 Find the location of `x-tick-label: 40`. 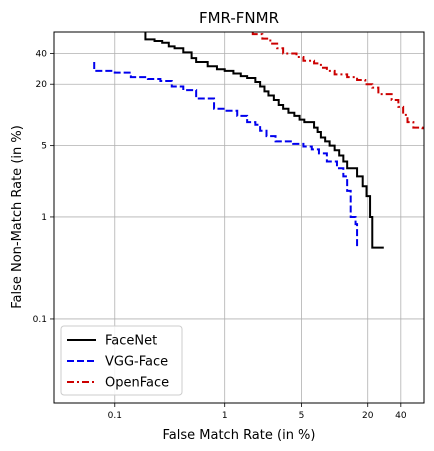

x-tick-label: 40 is located at coordinates (401, 416).